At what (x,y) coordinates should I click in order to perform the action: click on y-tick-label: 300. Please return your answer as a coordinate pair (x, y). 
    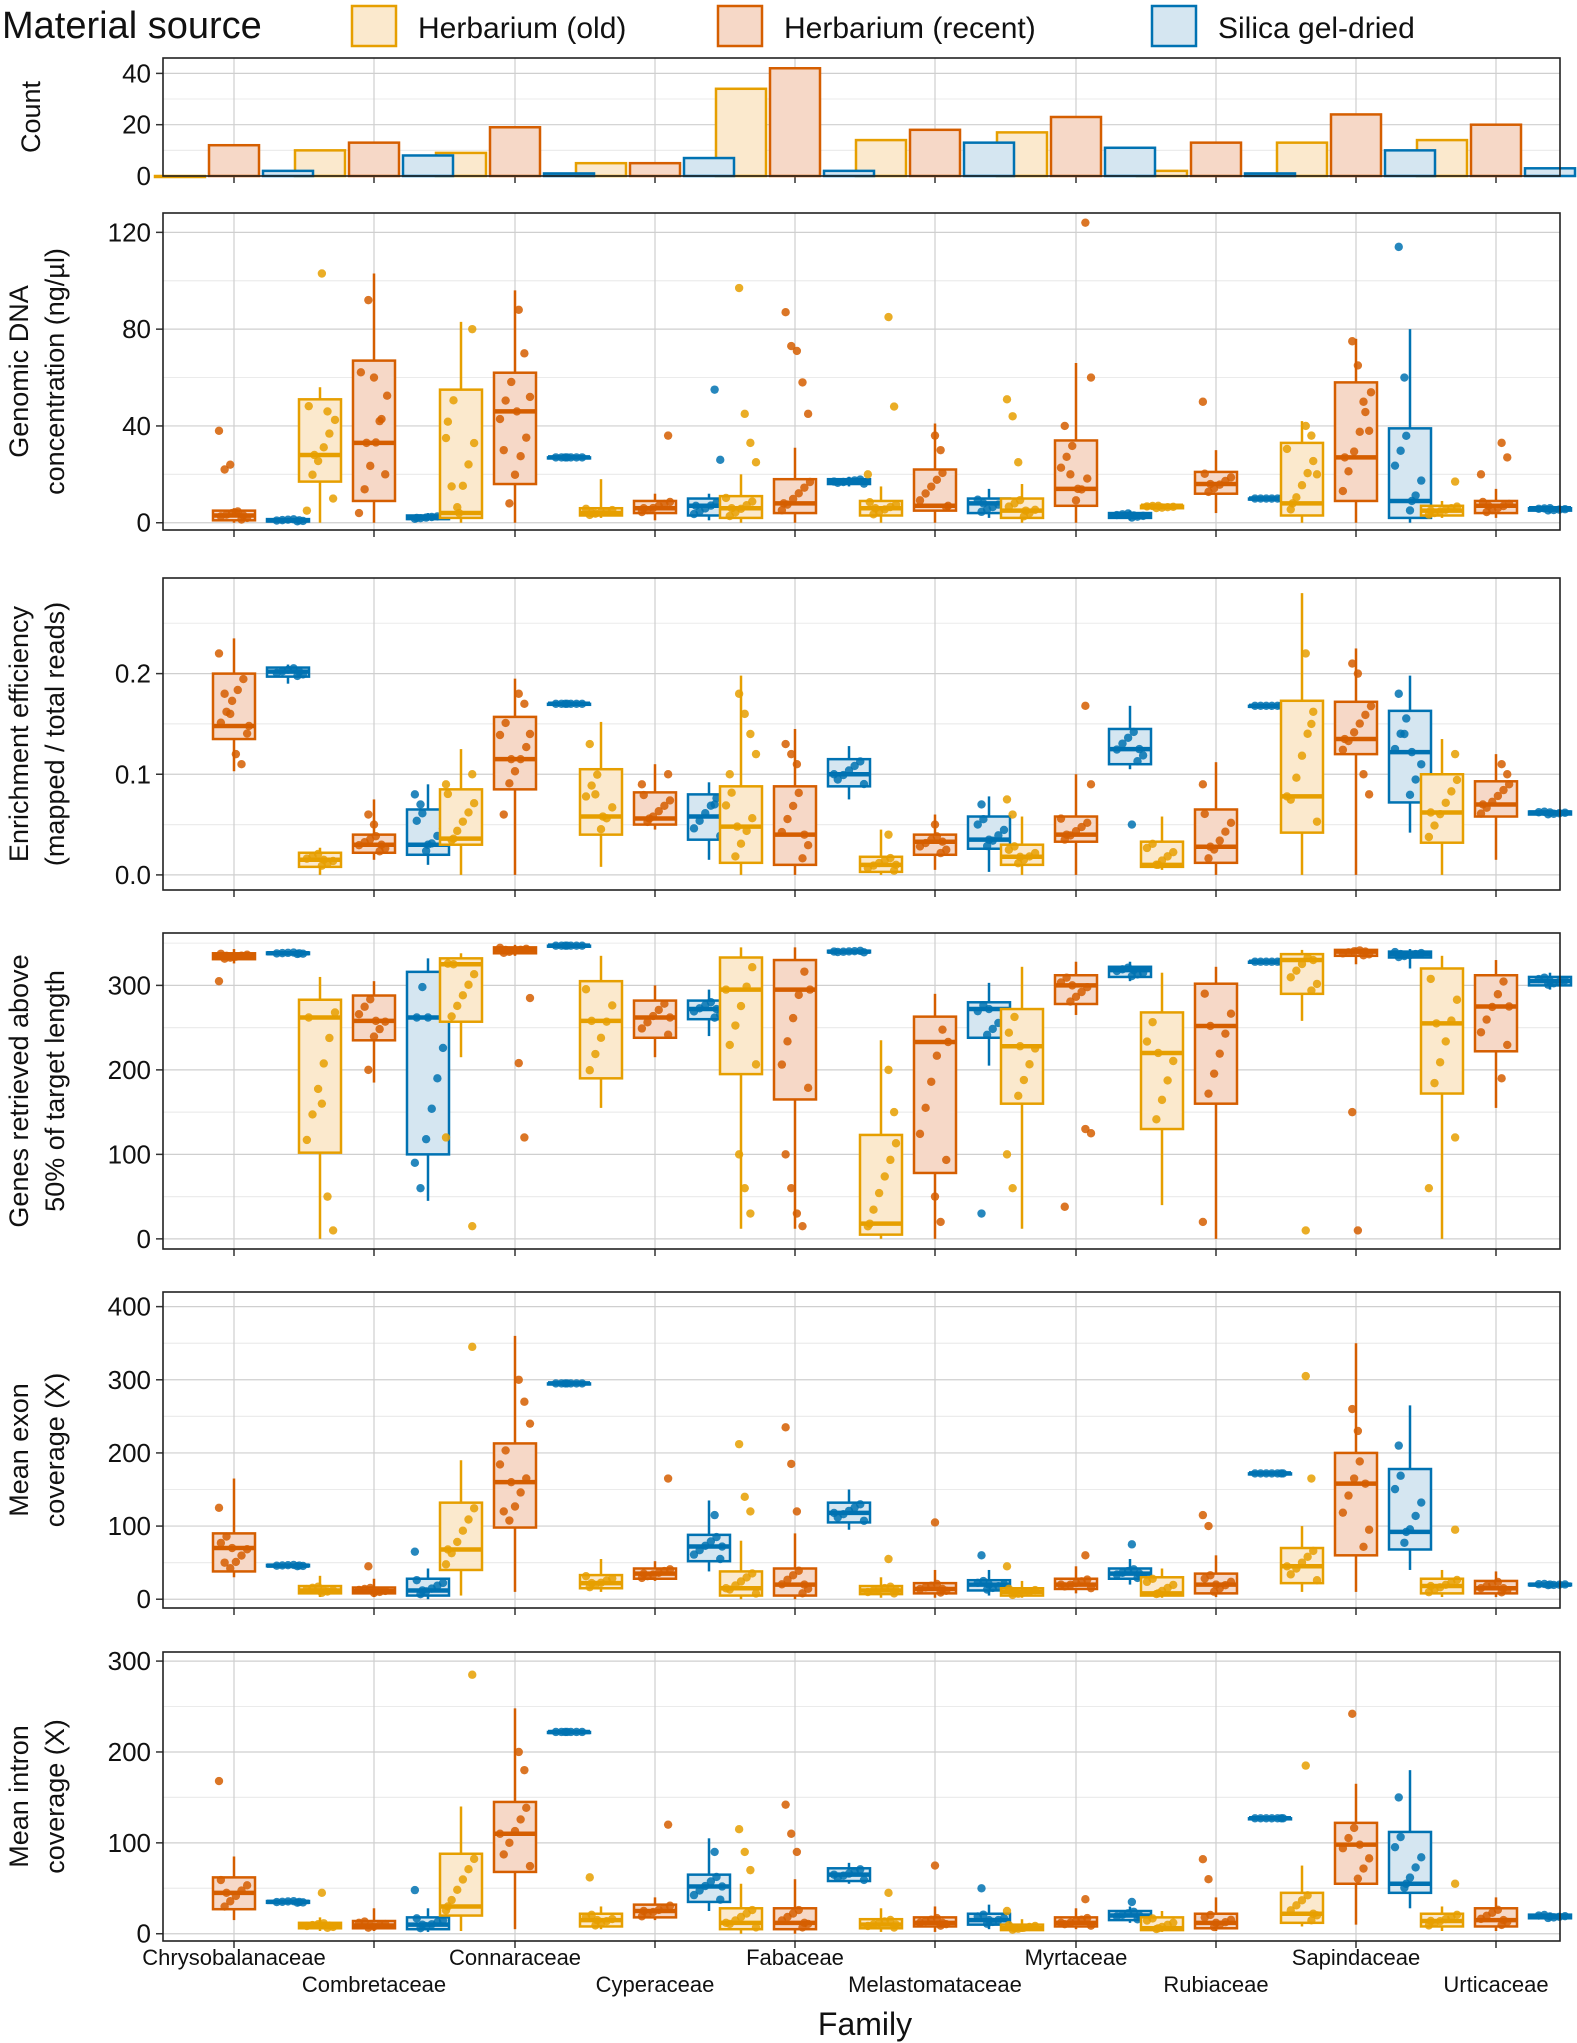
    Looking at the image, I should click on (129, 985).